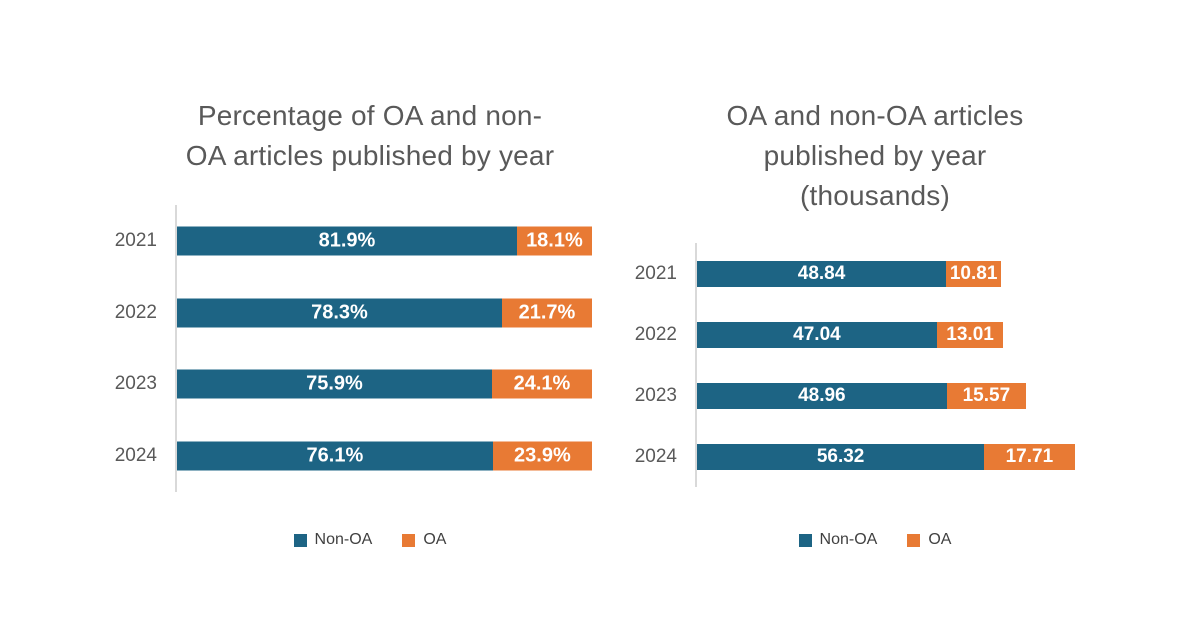 The height and width of the screenshot is (628, 1200). I want to click on chart-title-line: (thousands), so click(875, 195).